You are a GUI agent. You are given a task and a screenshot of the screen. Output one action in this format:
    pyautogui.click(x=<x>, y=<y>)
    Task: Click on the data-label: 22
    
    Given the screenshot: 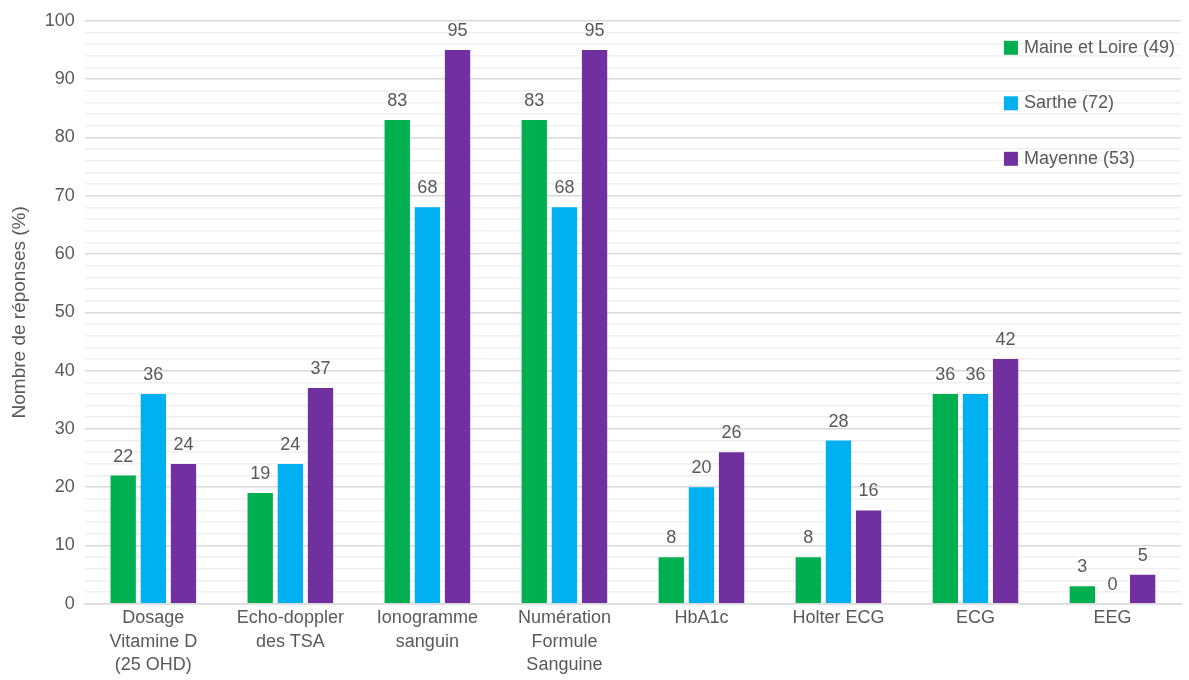 What is the action you would take?
    pyautogui.click(x=123, y=455)
    